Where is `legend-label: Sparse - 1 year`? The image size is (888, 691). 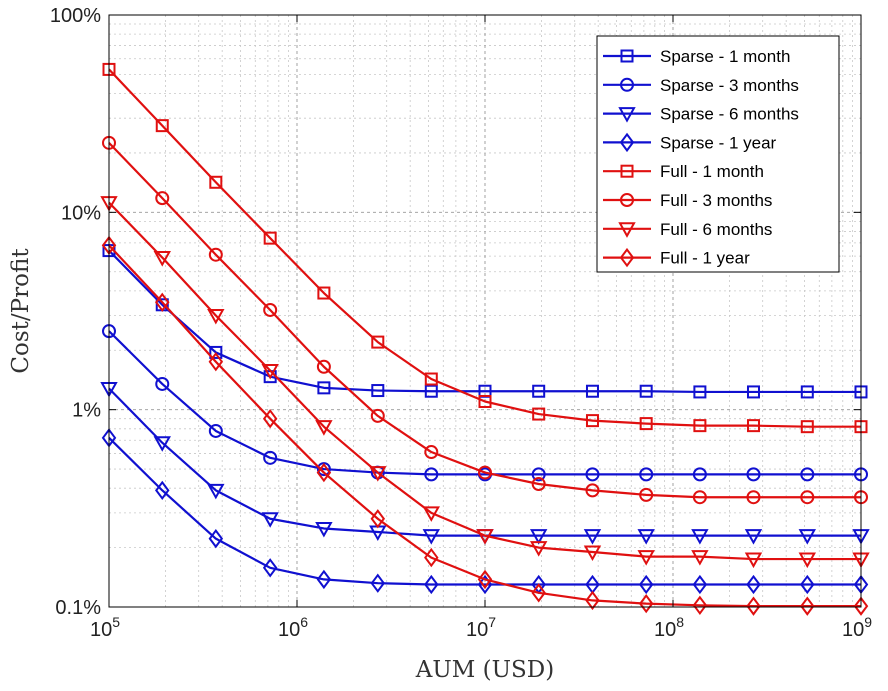
legend-label: Sparse - 1 year is located at coordinates (718, 142).